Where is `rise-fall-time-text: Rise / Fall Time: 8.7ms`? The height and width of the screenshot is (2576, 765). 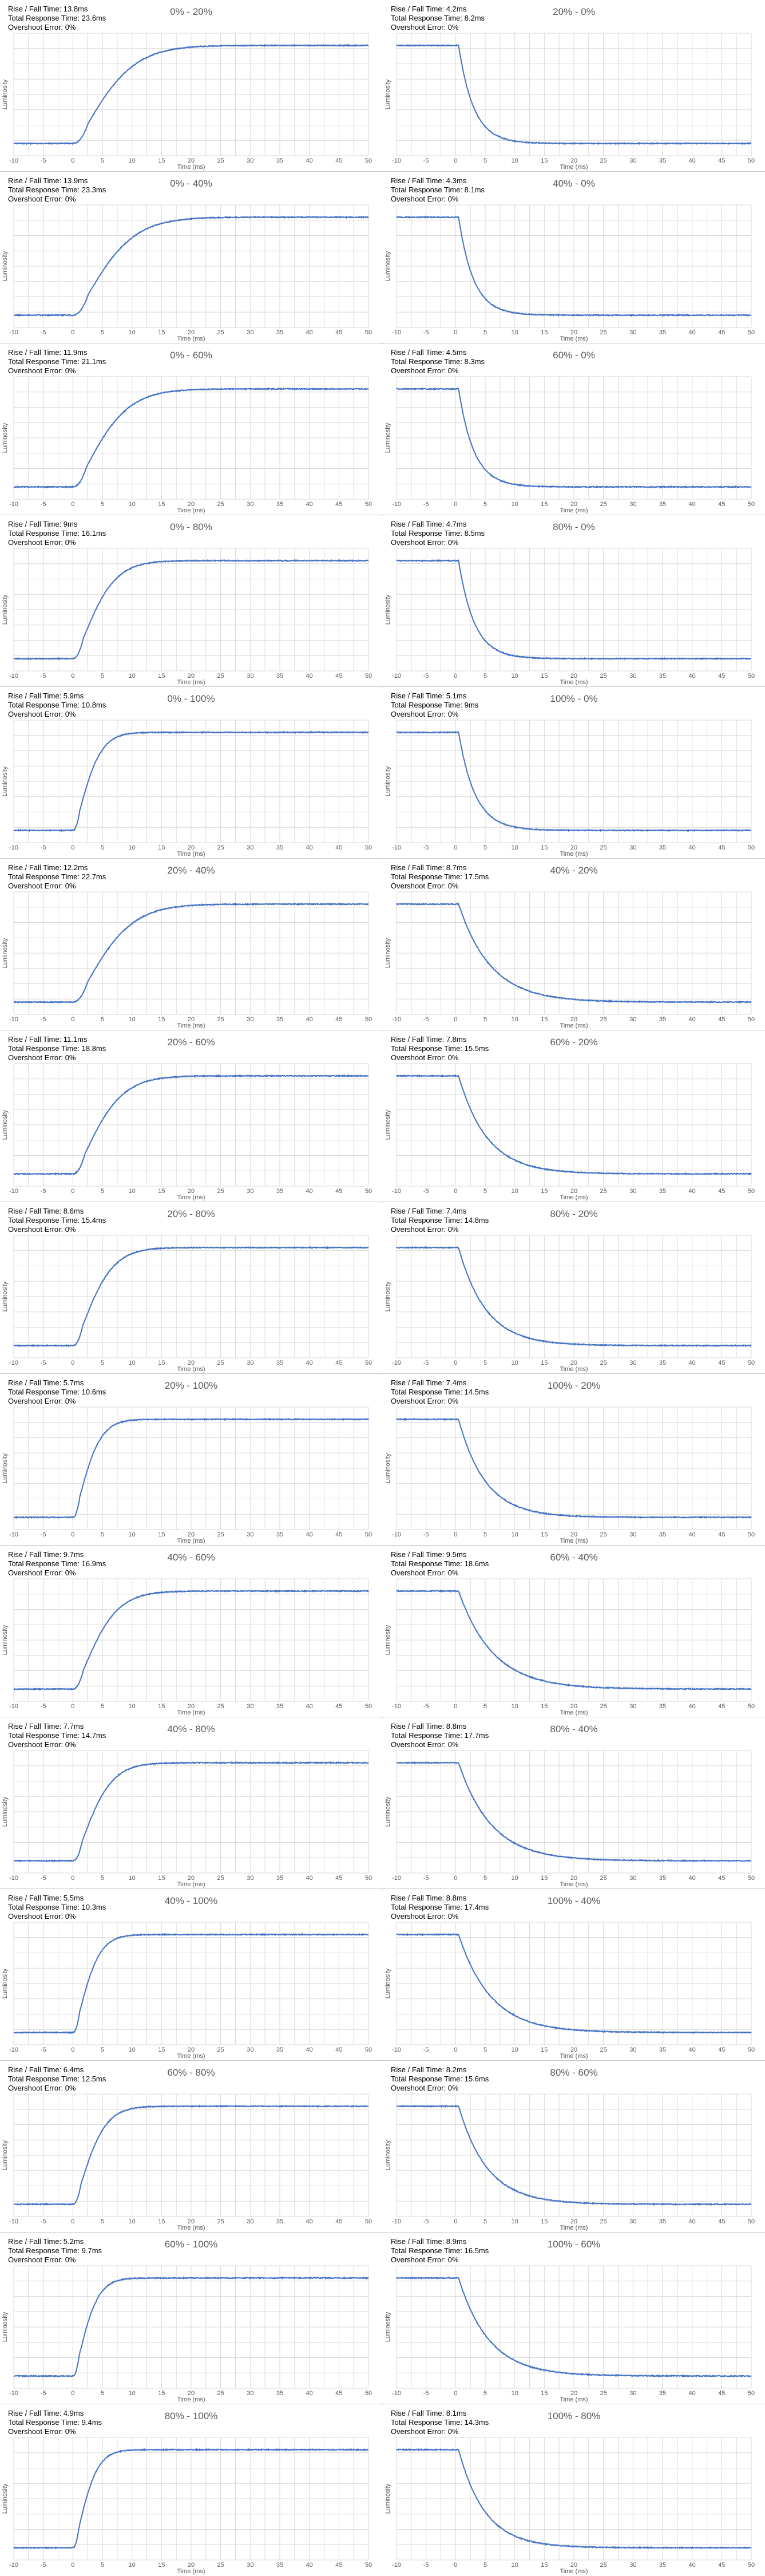
rise-fall-time-text: Rise / Fall Time: 8.7ms is located at coordinates (429, 867).